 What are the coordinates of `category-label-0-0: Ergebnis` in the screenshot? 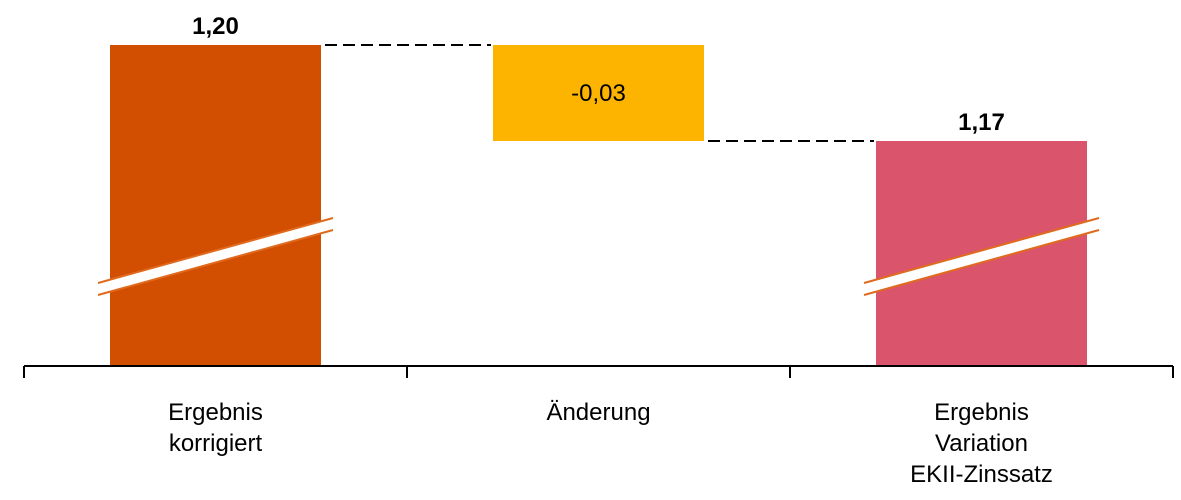 It's located at (215, 412).